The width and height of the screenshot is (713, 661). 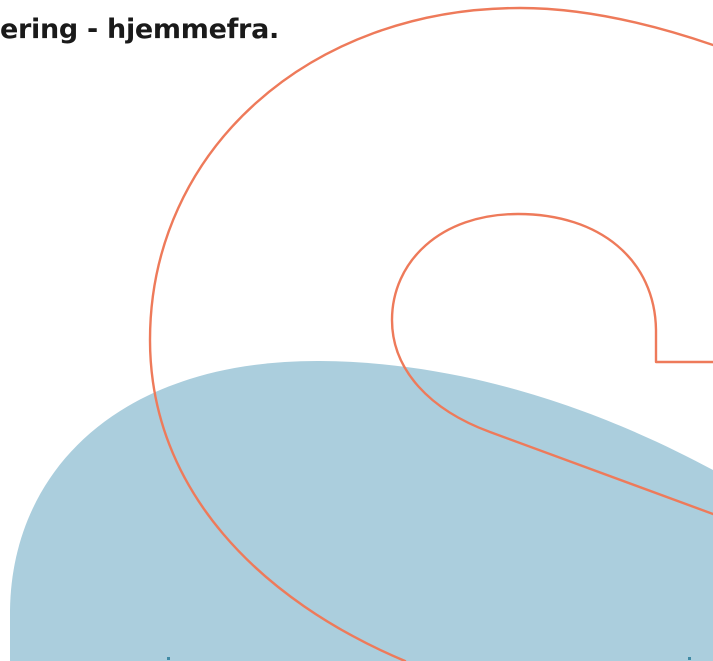 What do you see at coordinates (689, 658) in the screenshot?
I see `bottom-mark-right` at bounding box center [689, 658].